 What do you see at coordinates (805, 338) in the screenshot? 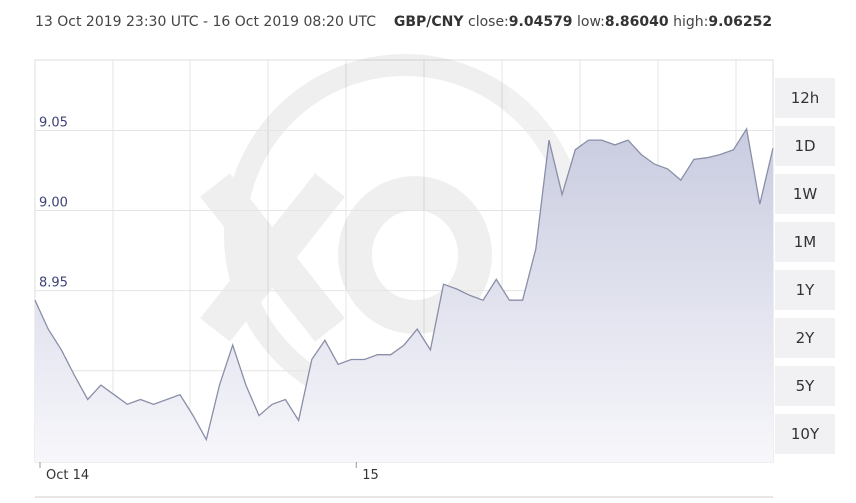
I see `range-button: 2Y` at bounding box center [805, 338].